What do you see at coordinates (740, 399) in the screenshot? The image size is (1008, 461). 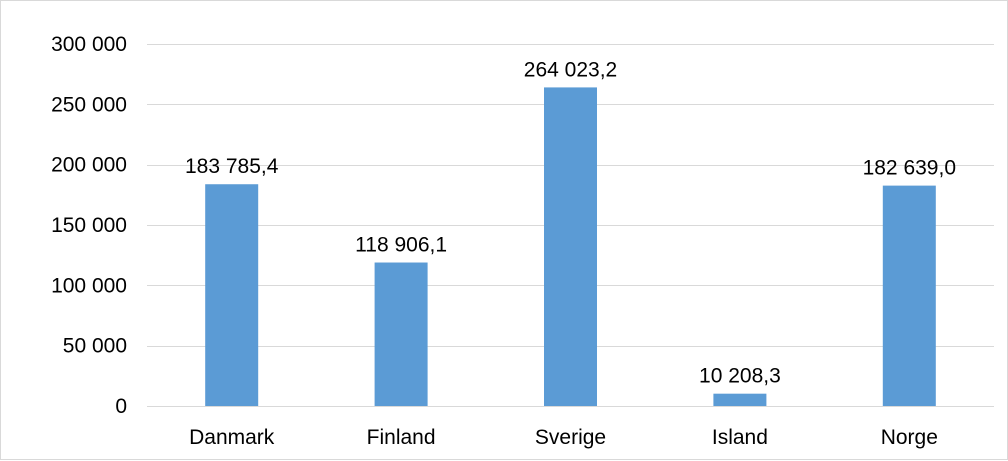 I see `bar-island` at bounding box center [740, 399].